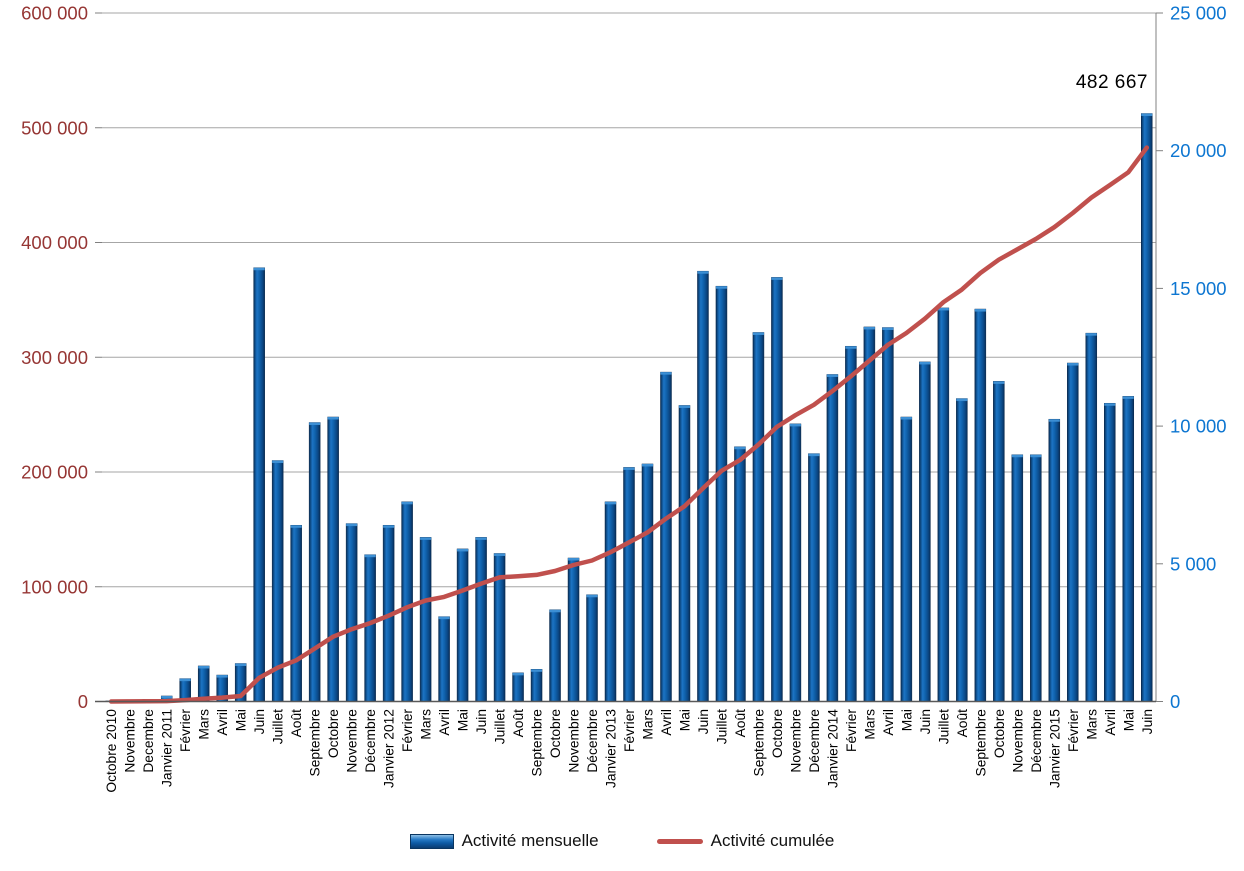 This screenshot has height=871, width=1244. What do you see at coordinates (1198, 150) in the screenshot?
I see `y-axis-right-label: 20 000` at bounding box center [1198, 150].